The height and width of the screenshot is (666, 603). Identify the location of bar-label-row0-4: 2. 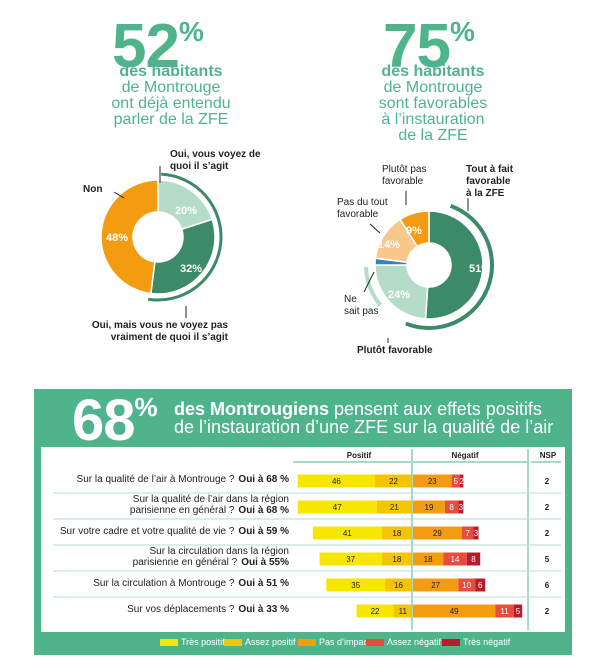
(461, 481).